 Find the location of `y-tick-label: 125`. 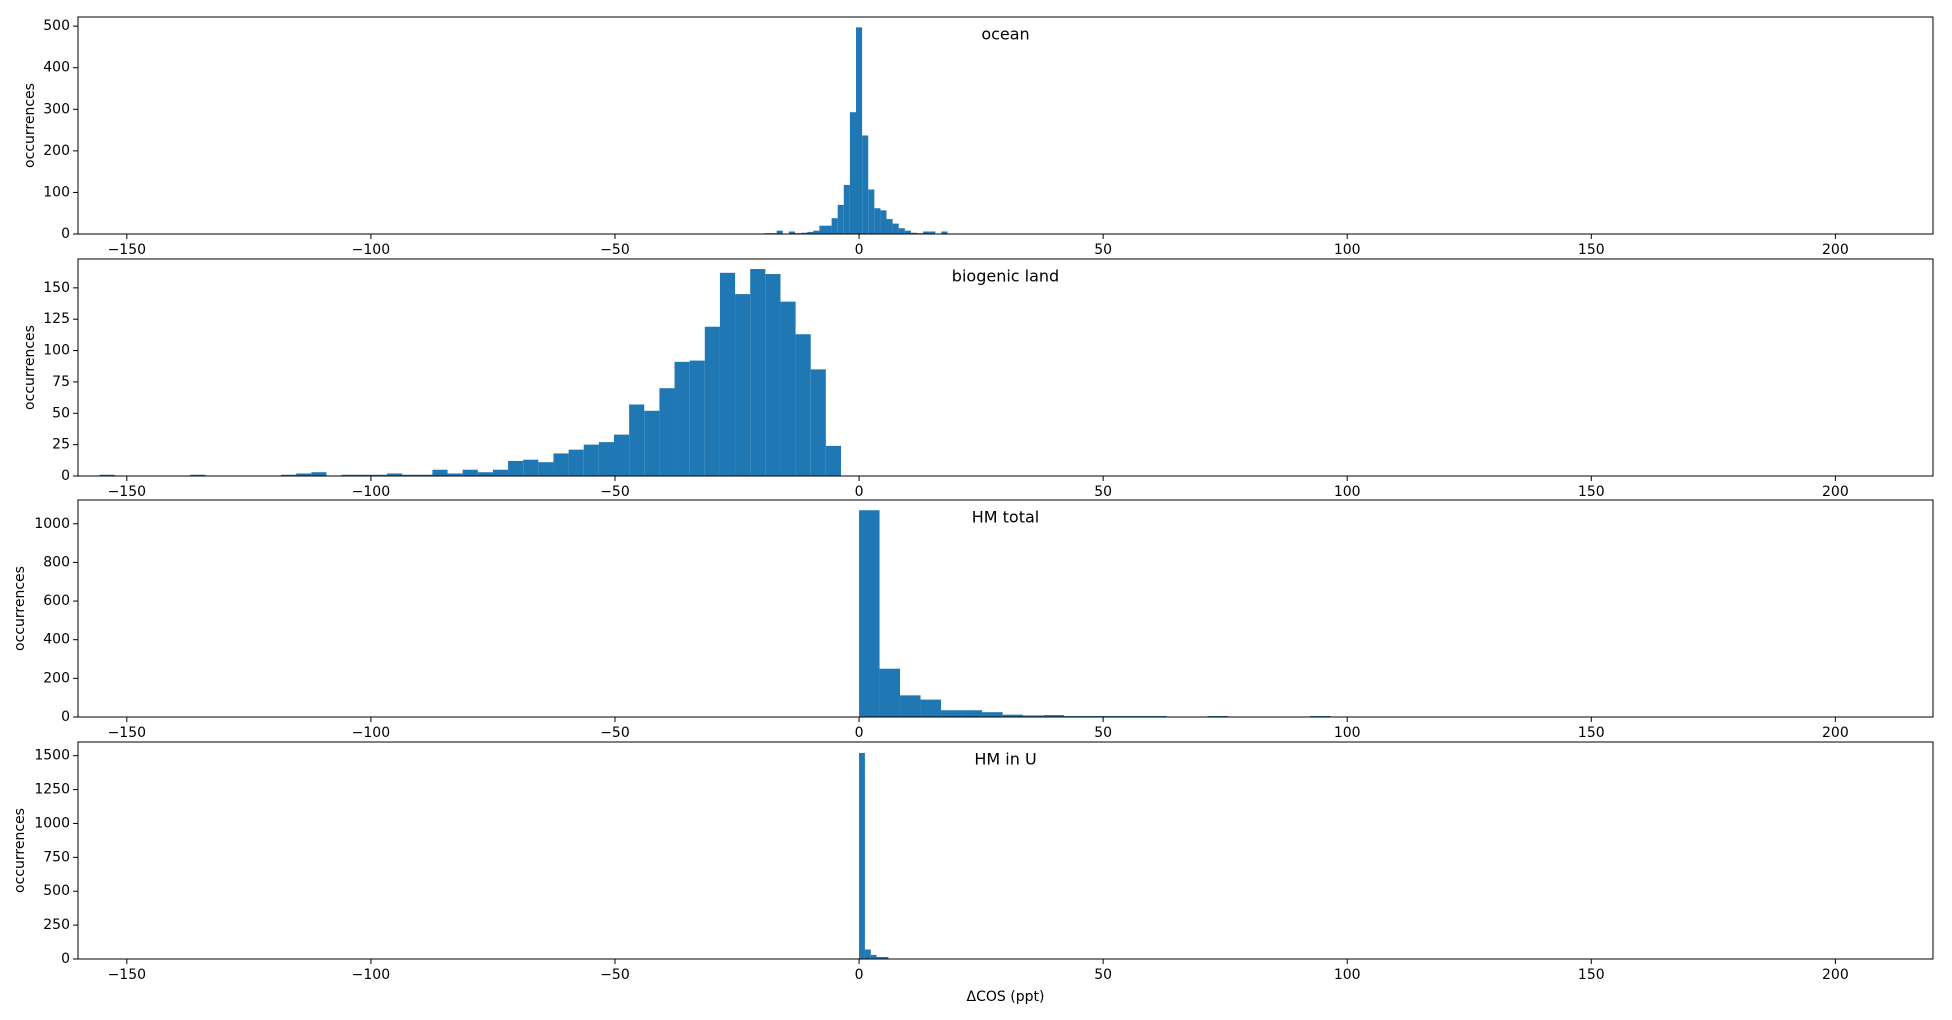

y-tick-label: 125 is located at coordinates (56, 319).